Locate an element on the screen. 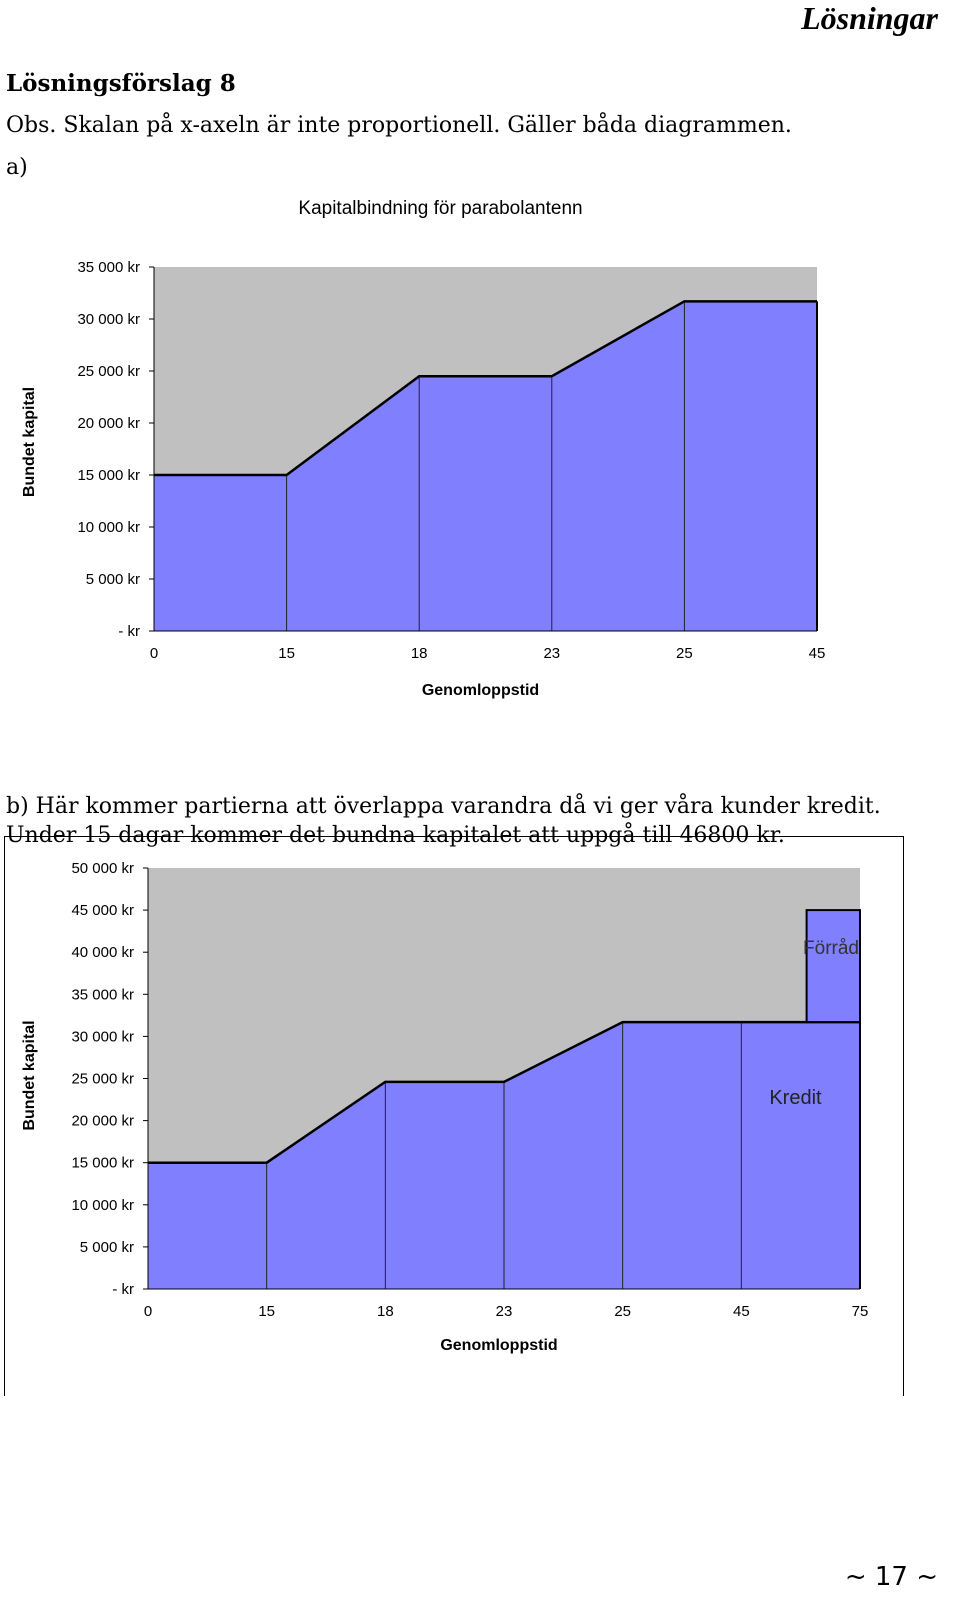  annotation-label: Kredit is located at coordinates (795, 1098).